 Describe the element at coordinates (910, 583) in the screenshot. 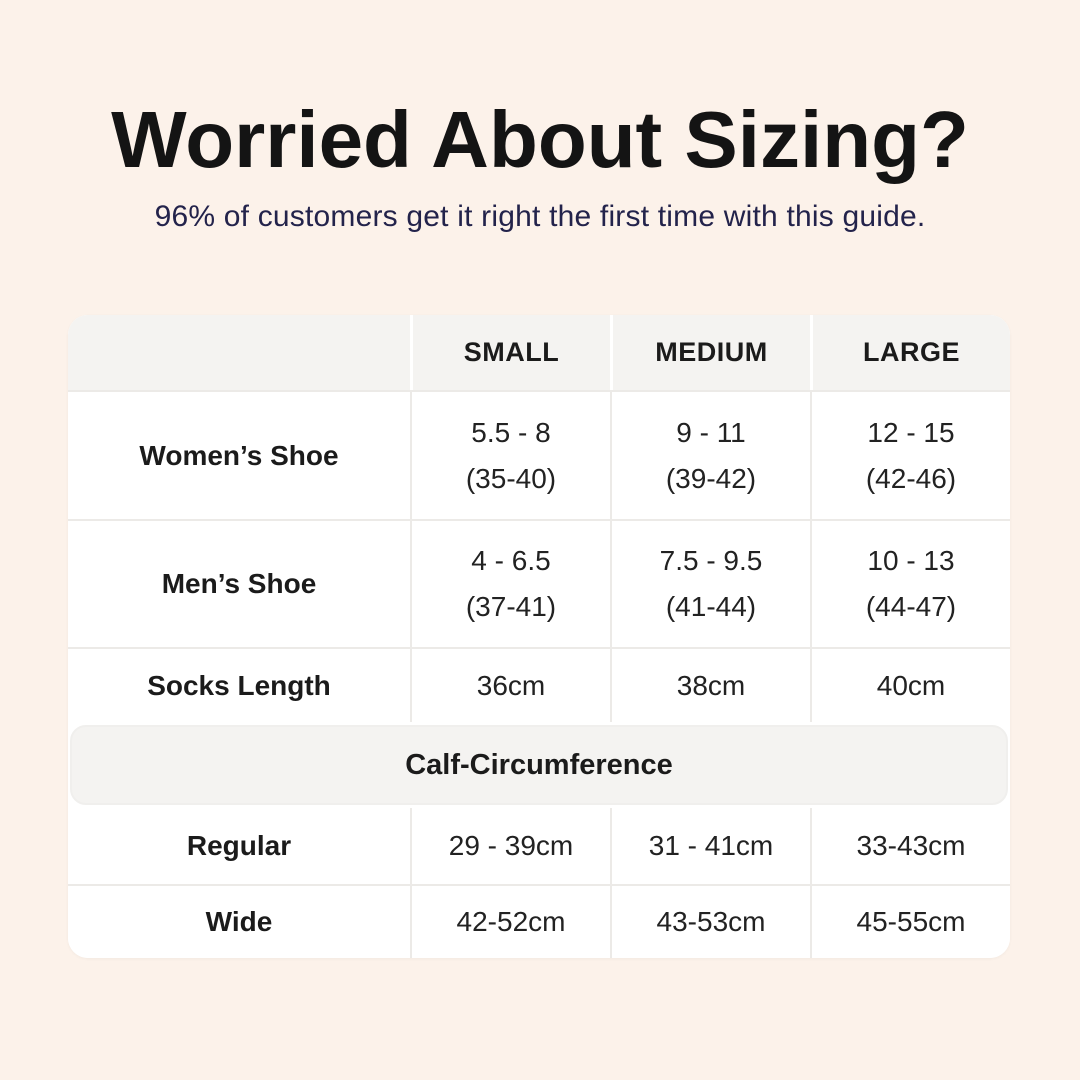

I see `table-cell: 10 - 13 (44-47)` at that location.